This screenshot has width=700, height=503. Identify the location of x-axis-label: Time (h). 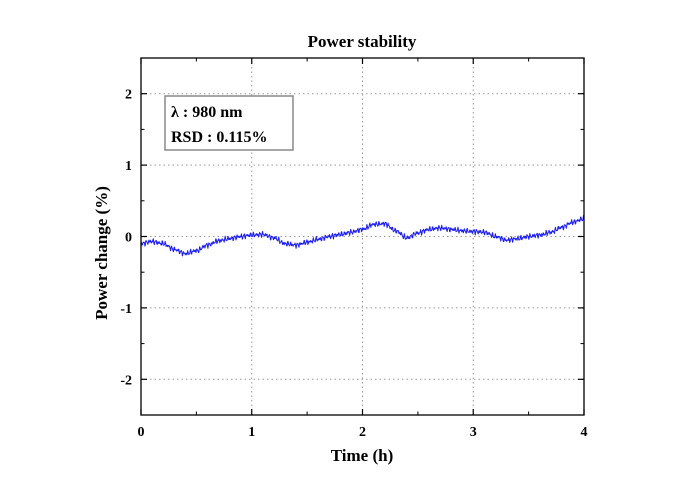
(362, 455).